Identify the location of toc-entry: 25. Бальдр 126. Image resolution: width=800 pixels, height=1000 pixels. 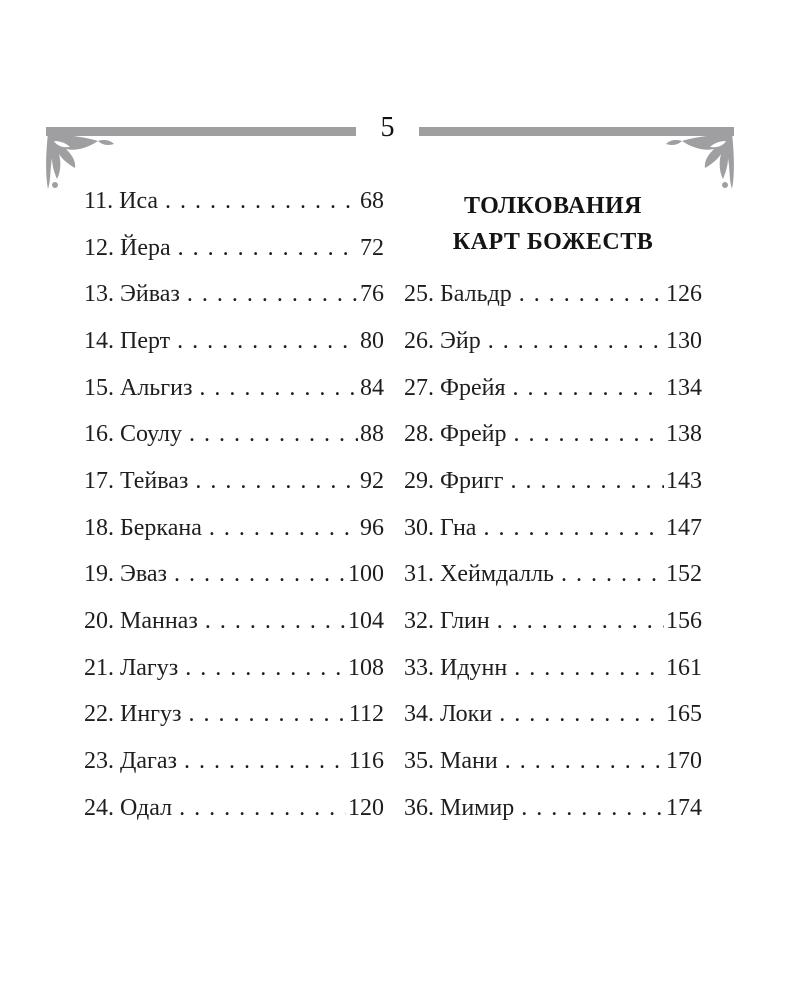
(553, 294).